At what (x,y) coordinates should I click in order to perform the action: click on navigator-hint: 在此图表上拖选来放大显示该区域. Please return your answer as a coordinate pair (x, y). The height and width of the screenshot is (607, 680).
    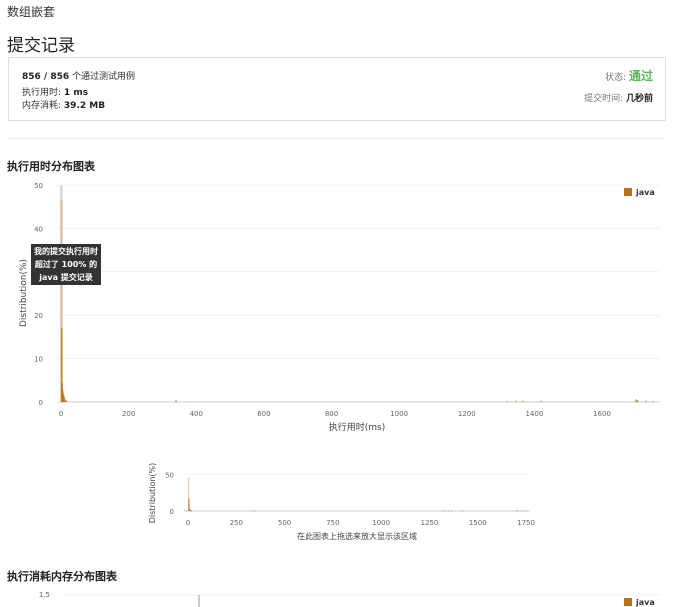
    Looking at the image, I should click on (357, 536).